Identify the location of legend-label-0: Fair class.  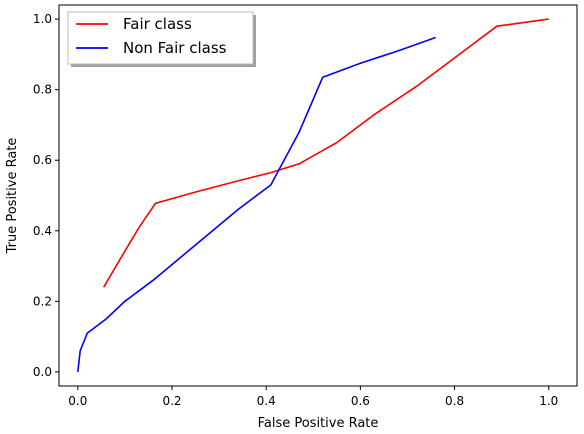
(157, 24).